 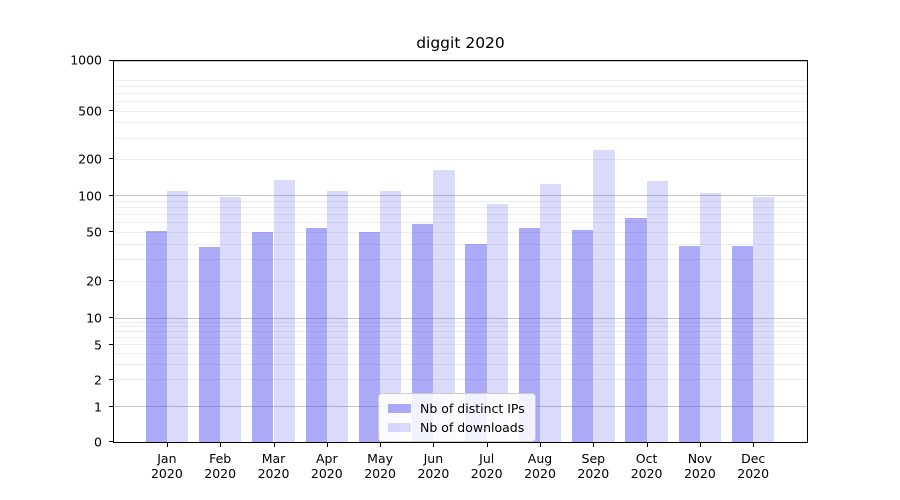 I want to click on y-tick-label: 50, so click(x=94, y=232).